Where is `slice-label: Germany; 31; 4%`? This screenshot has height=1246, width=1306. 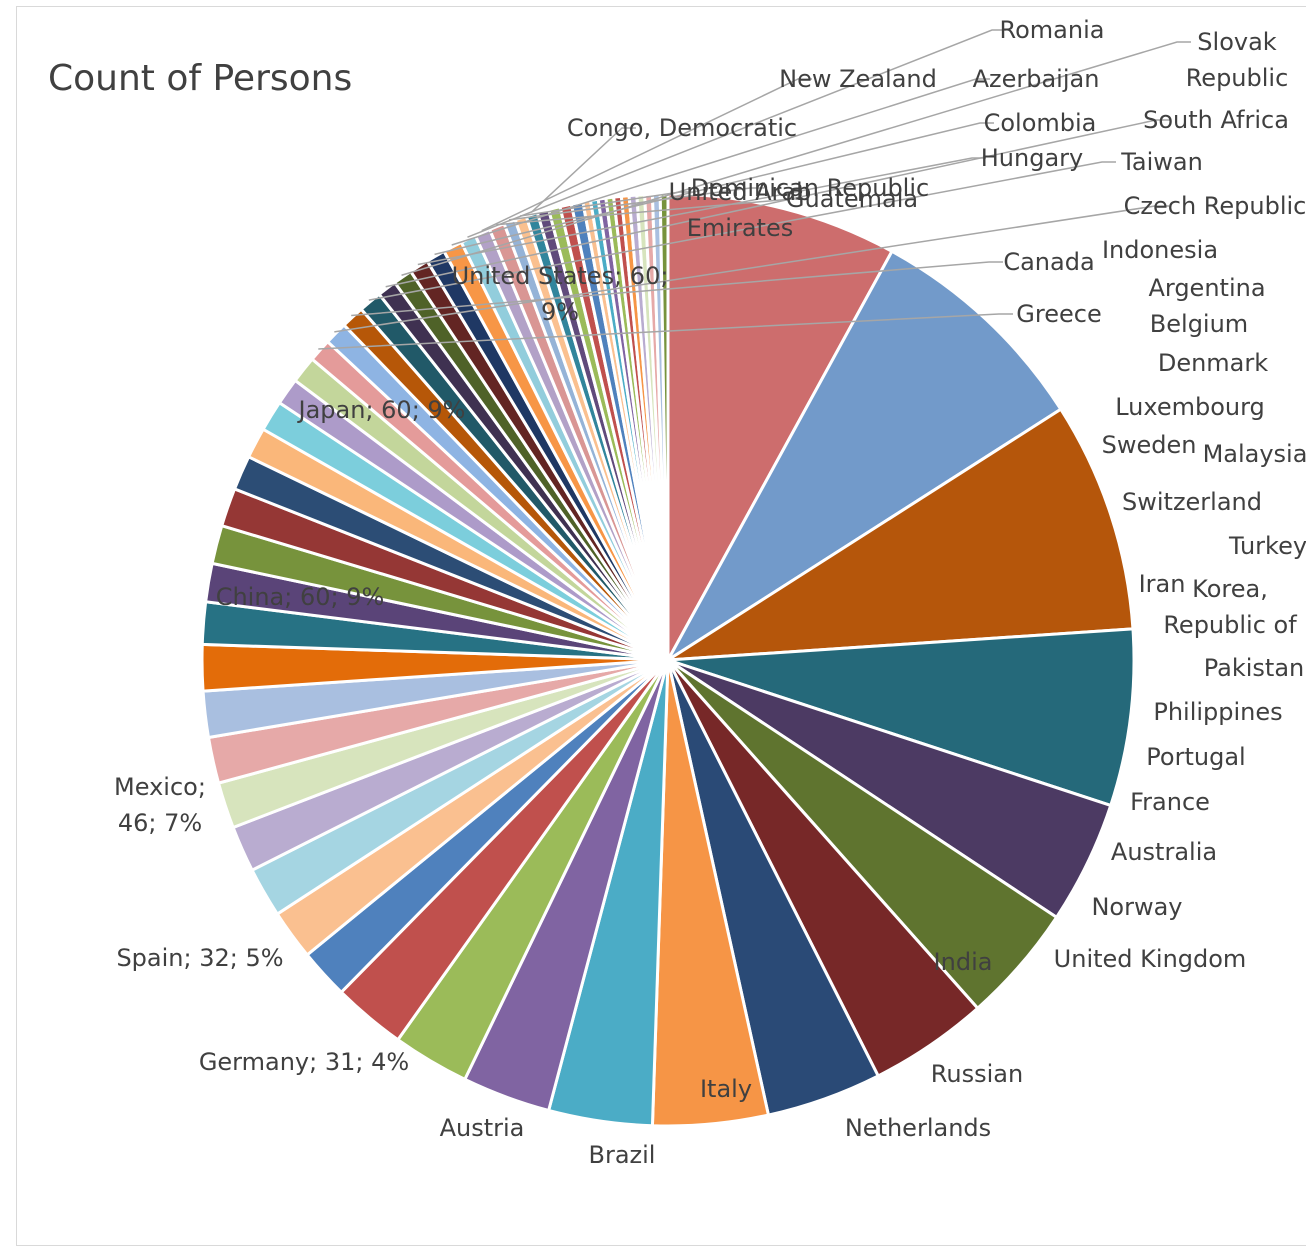 slice-label: Germany; 31; 4% is located at coordinates (304, 1062).